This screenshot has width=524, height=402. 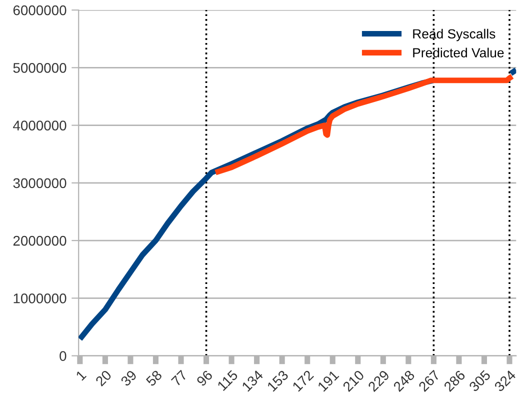 What do you see at coordinates (454, 35) in the screenshot?
I see `legend-label: Read Syscalls` at bounding box center [454, 35].